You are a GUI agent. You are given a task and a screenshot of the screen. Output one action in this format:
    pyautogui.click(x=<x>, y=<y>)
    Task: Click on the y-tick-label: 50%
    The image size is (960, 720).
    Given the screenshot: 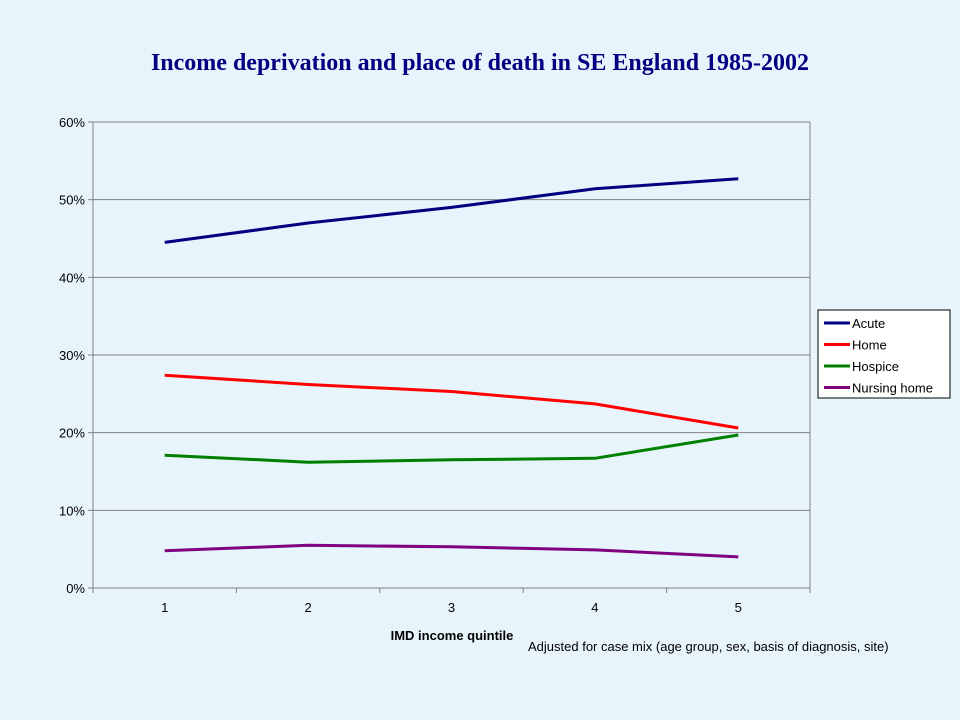 What is the action you would take?
    pyautogui.click(x=72, y=200)
    